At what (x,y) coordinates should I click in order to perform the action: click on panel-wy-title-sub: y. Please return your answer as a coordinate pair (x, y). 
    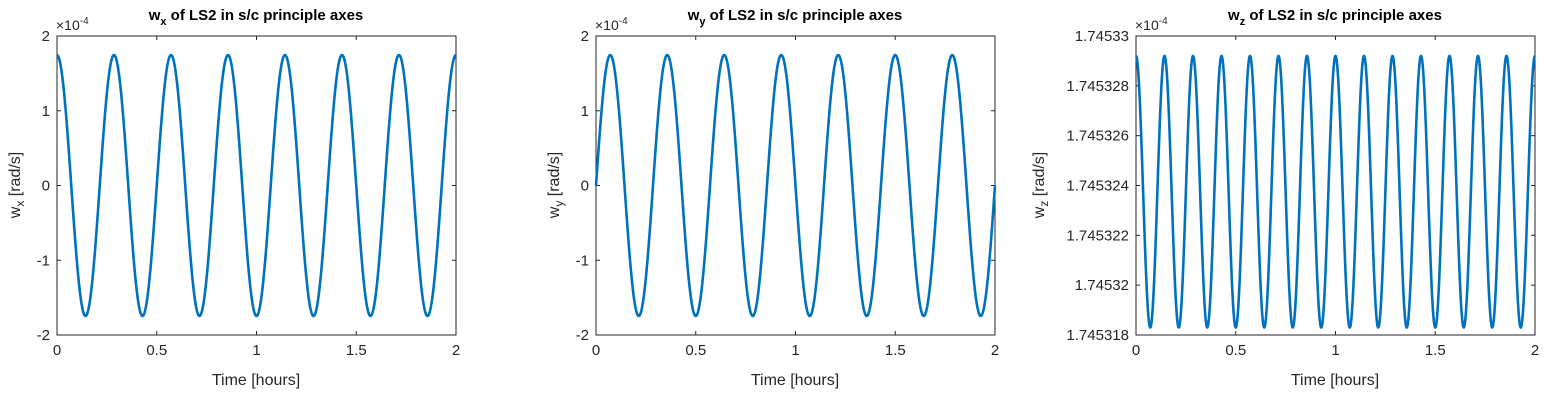
    Looking at the image, I should click on (702, 22).